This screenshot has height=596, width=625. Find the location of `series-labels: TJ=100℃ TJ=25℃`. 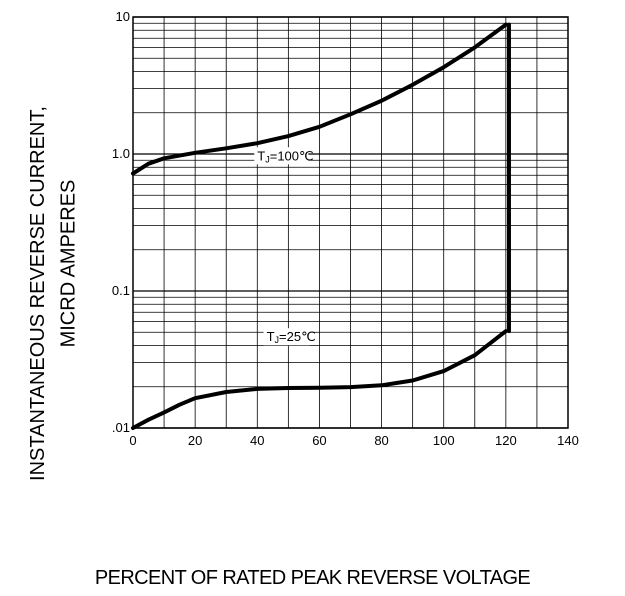

series-labels: TJ=100℃ TJ=25℃ is located at coordinates (285, 246).